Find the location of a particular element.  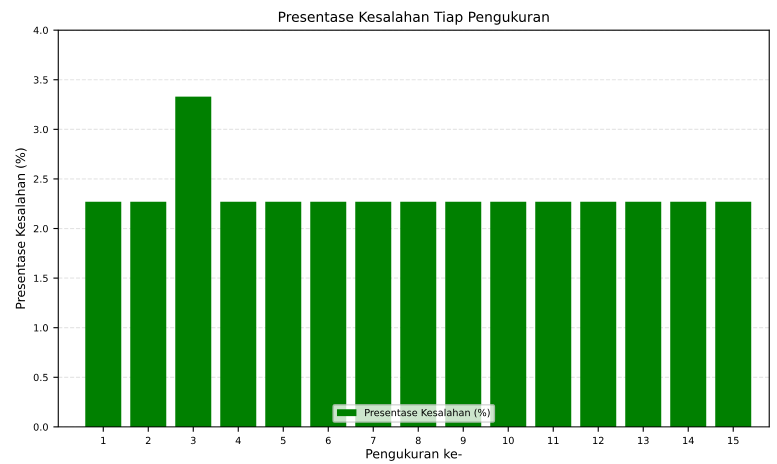

y-tick-label: 0.5 is located at coordinates (41, 378).